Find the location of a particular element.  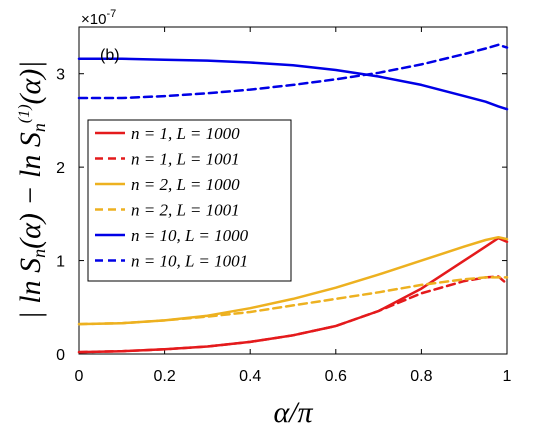

legend-label: n = 10, L = 1000 is located at coordinates (190, 235).